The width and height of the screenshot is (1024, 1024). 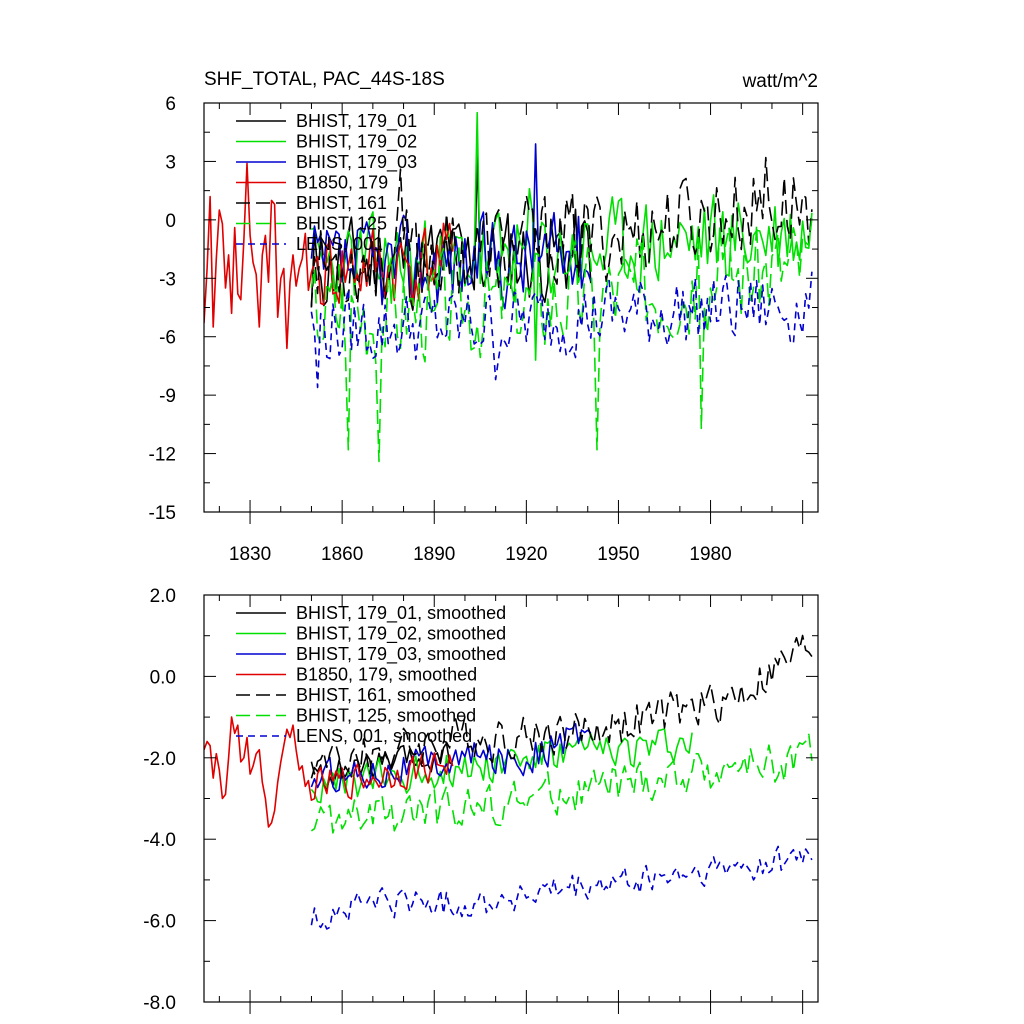 What do you see at coordinates (386, 675) in the screenshot?
I see `legend-entry: B1850, 179, smoothed` at bounding box center [386, 675].